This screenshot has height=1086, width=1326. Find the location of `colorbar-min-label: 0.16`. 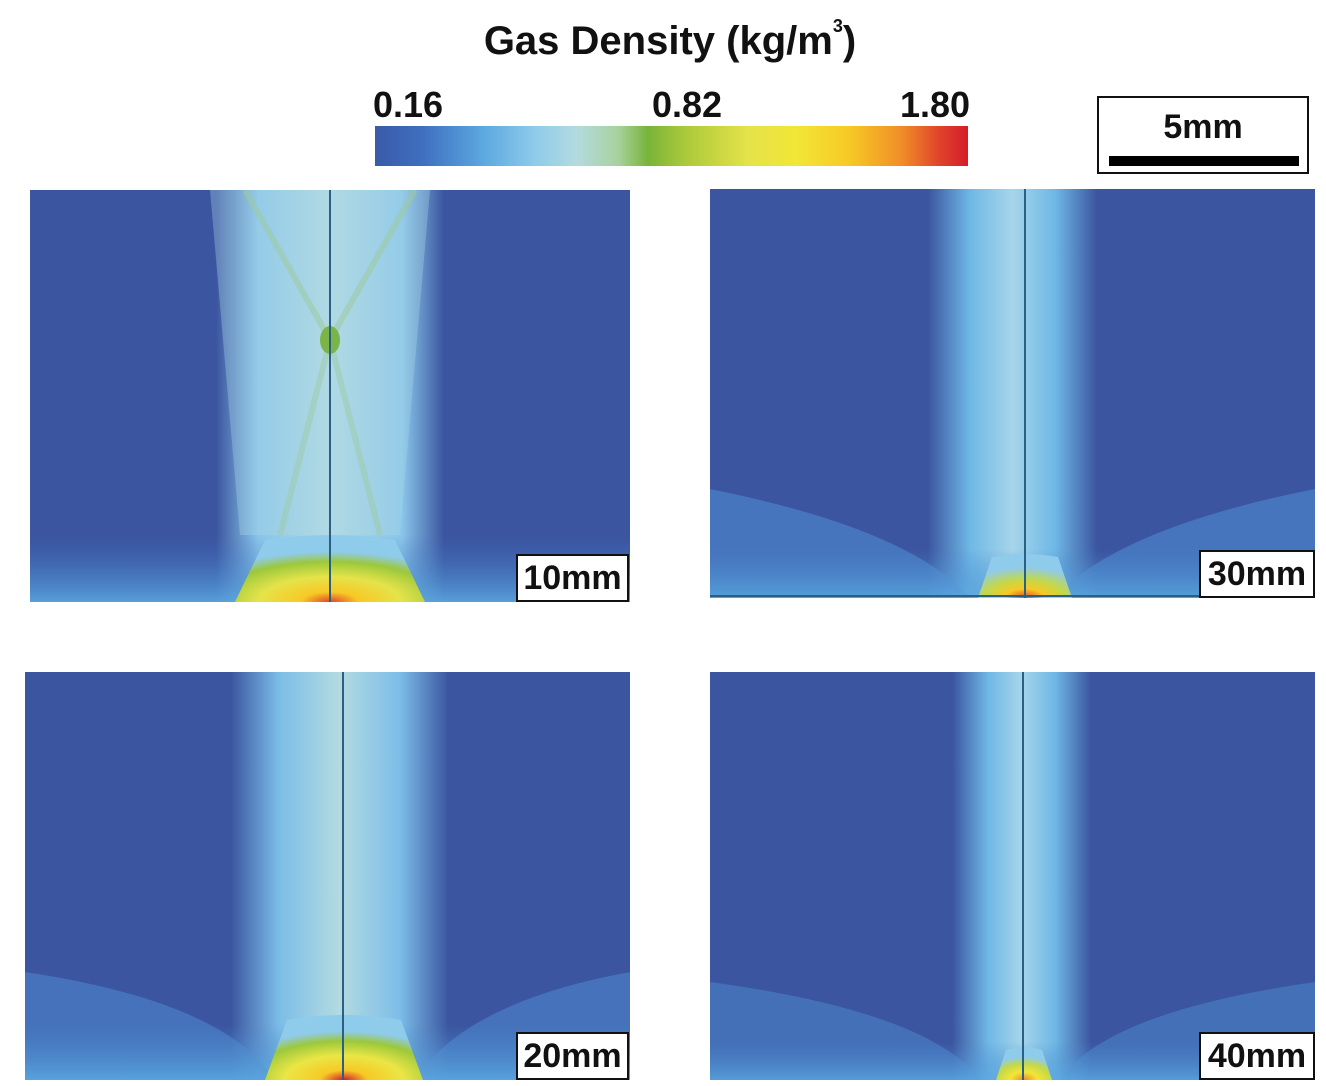

colorbar-min-label: 0.16 is located at coordinates (408, 104).